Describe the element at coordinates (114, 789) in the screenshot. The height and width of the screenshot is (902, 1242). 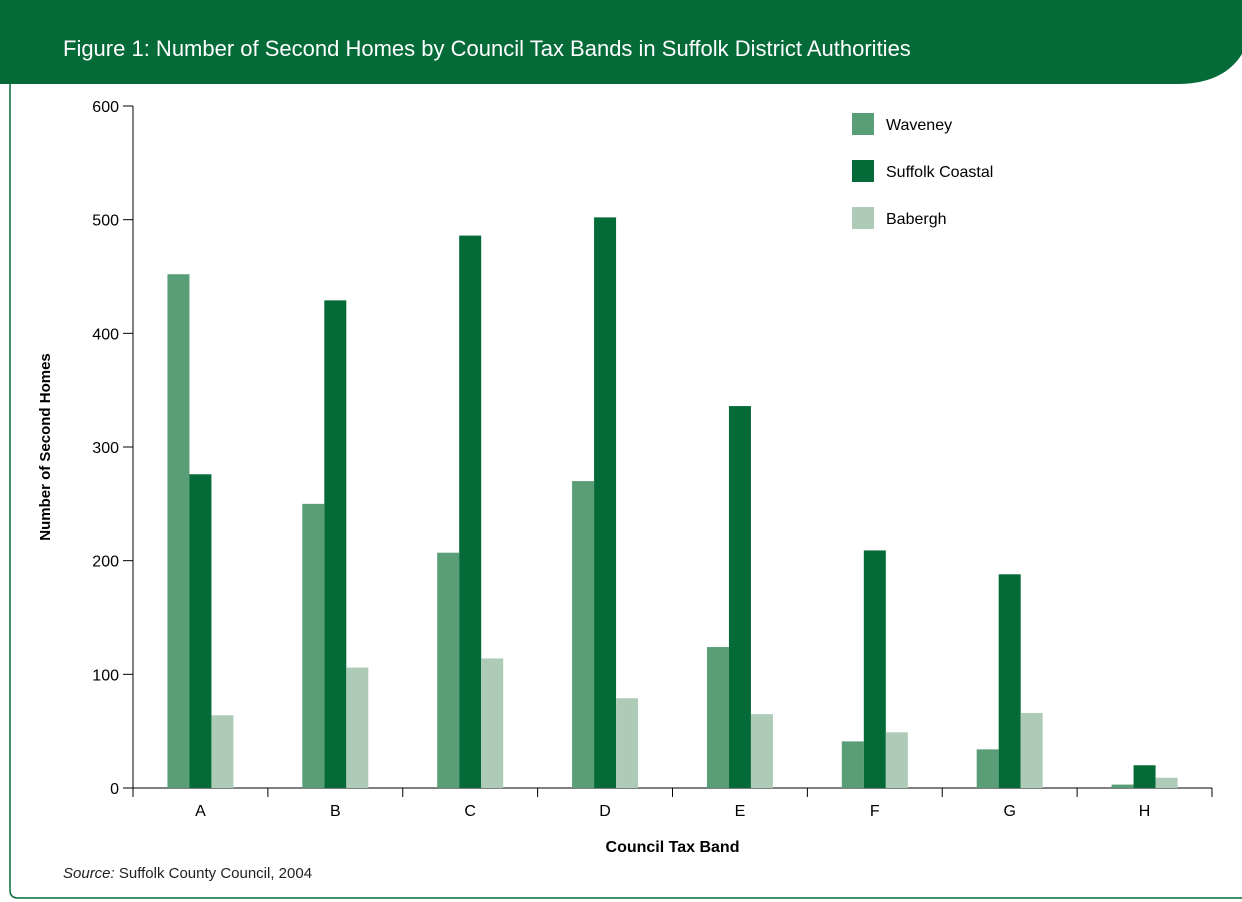
I see `y-tick-label: 0` at that location.